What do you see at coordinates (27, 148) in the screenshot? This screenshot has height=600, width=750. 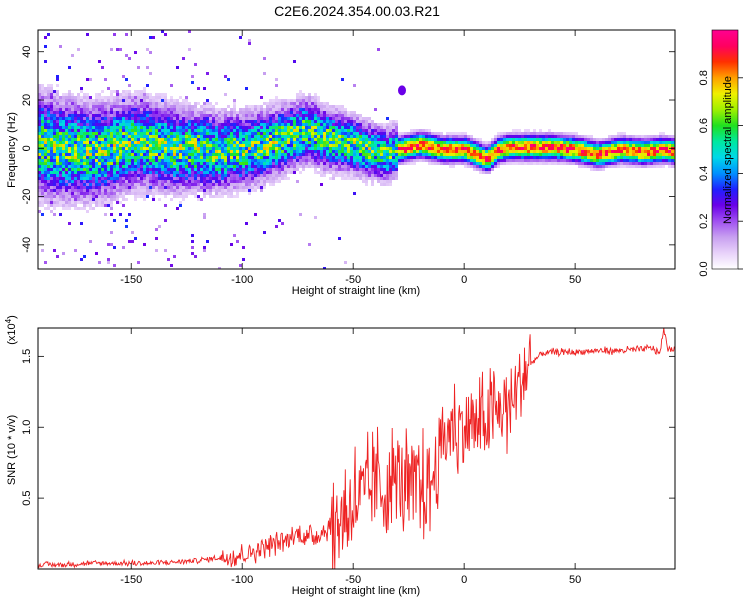 I see `spectrogram-y-tick-label: 0` at bounding box center [27, 148].